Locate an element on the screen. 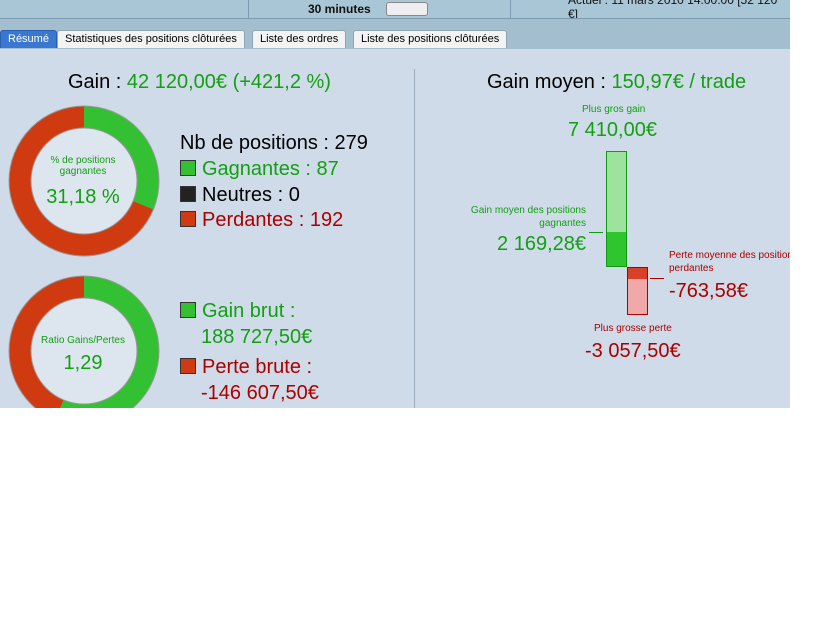  perte-moyenne-value: -763,58€ is located at coordinates (708, 291).